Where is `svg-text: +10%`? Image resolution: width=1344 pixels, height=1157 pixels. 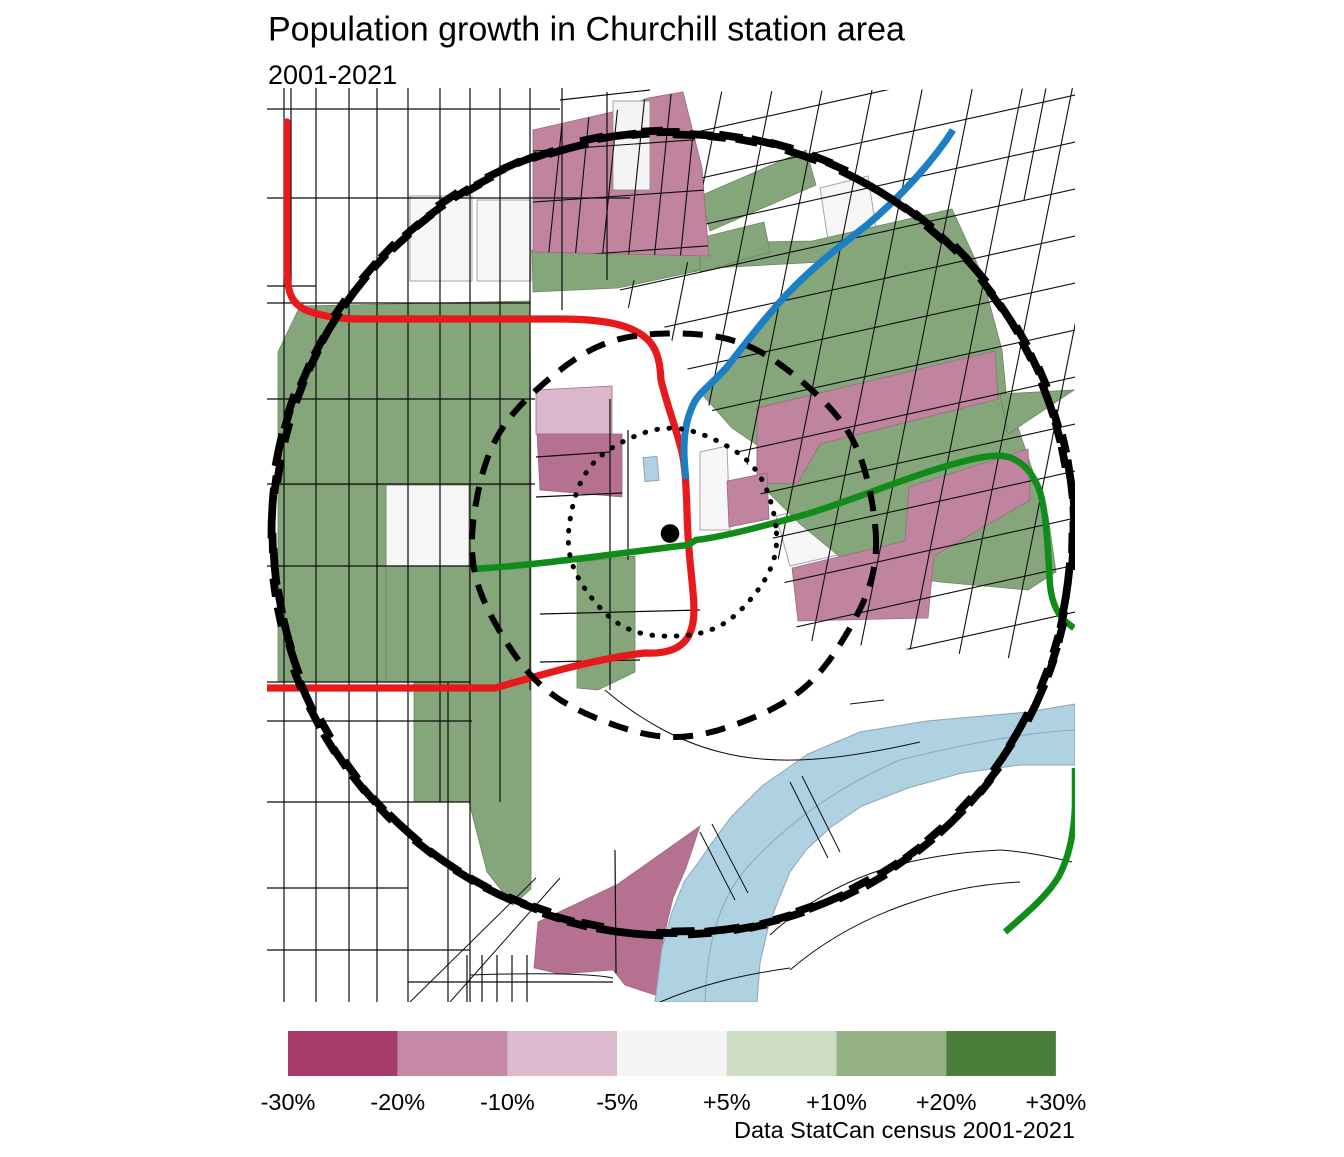 svg-text: +10% is located at coordinates (836, 1102).